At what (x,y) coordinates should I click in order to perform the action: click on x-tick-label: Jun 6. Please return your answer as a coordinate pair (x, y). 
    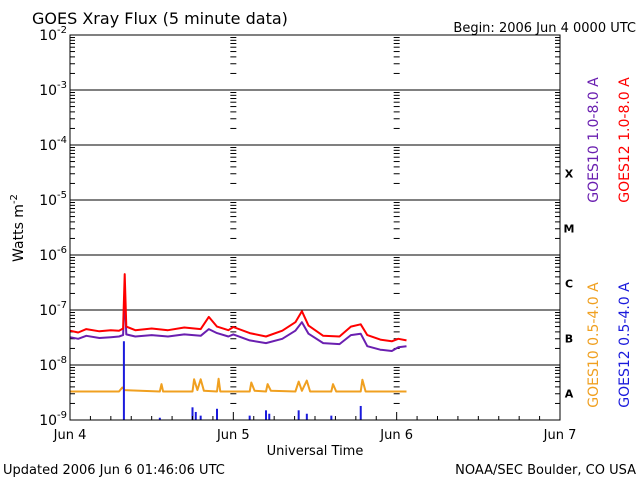
    Looking at the image, I should click on (396, 435).